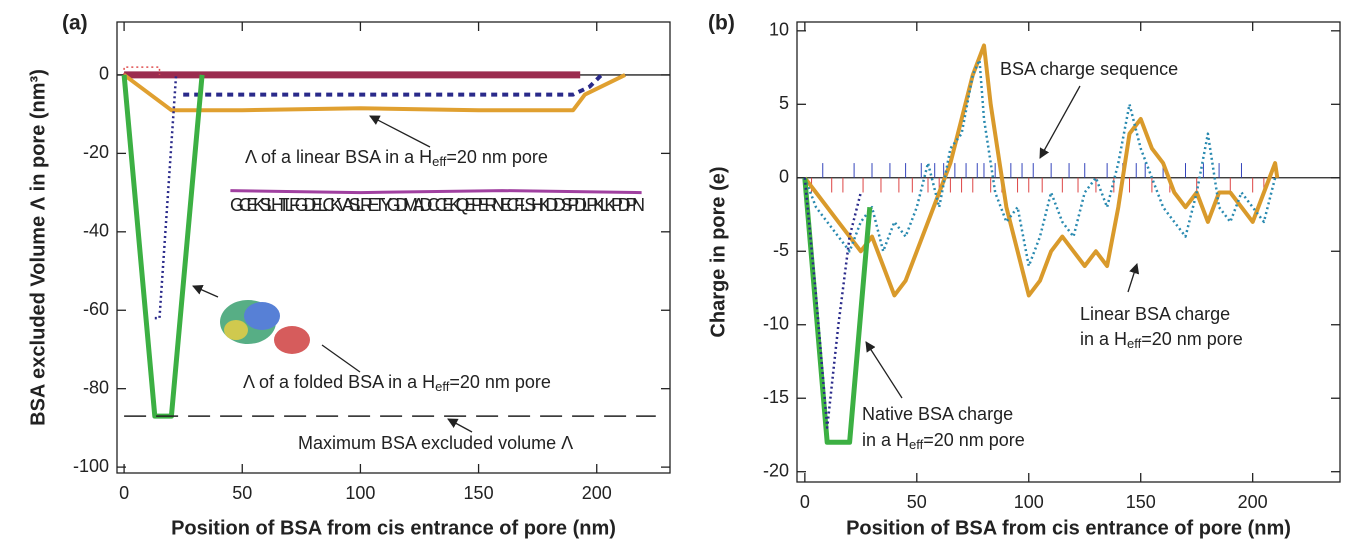 This screenshot has height=549, width=1348. I want to click on y-tick-label: -10, so click(776, 323).